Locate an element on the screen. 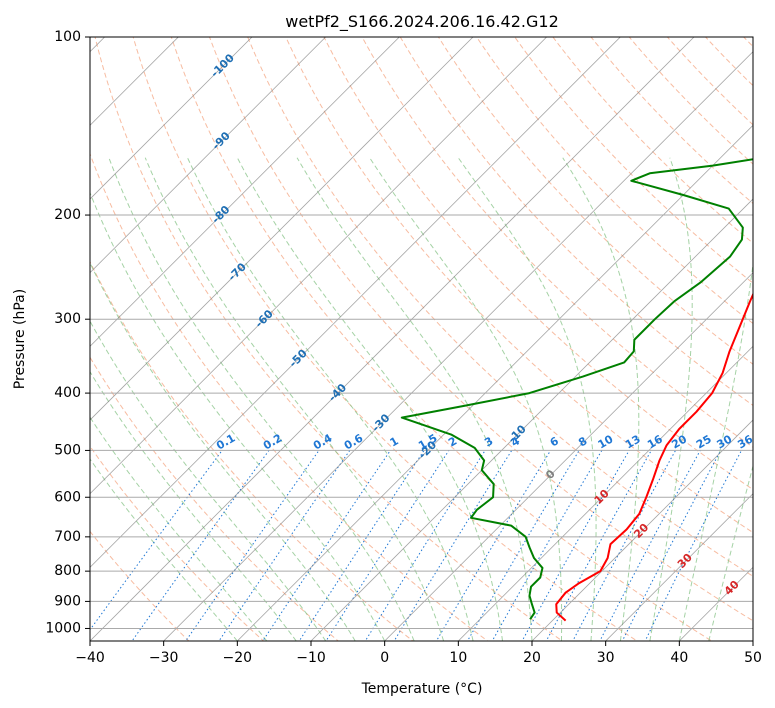 The width and height of the screenshot is (775, 708). y-tick-label: 300 is located at coordinates (67, 319).